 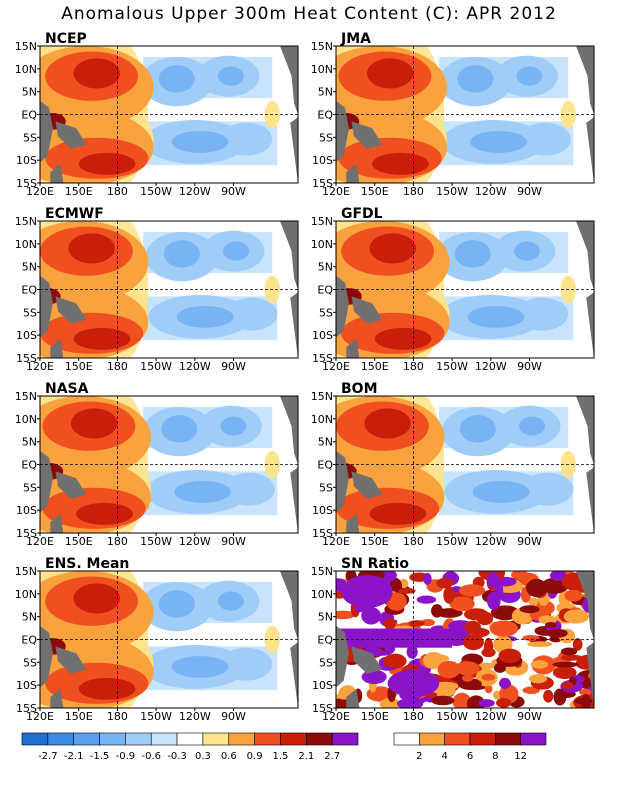 I want to click on colorbar-label: 4, so click(x=444, y=756).